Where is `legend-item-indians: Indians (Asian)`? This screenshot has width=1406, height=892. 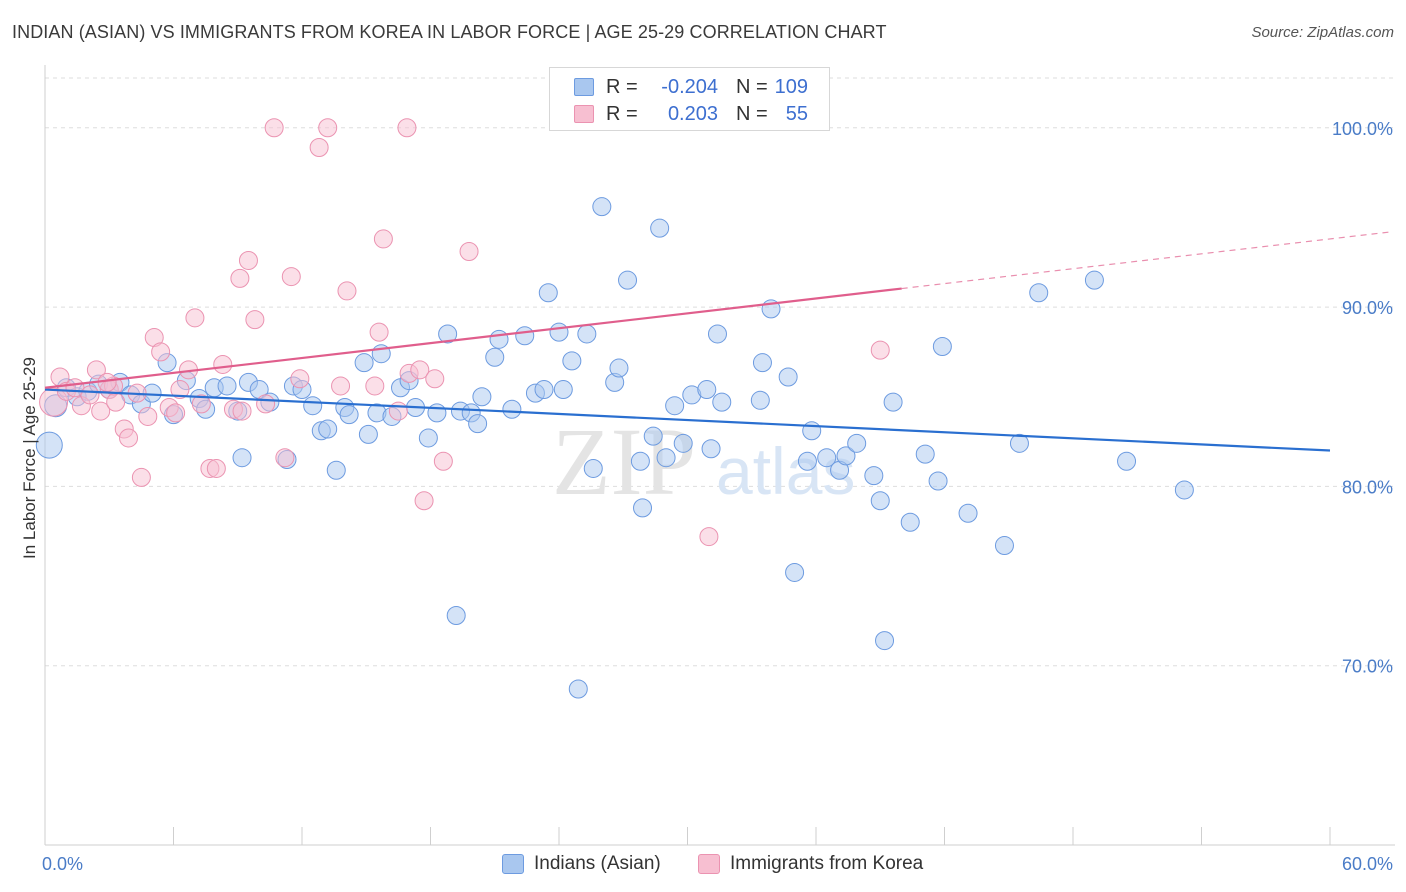
legend-item-indians: Indians (Asian) is located at coordinates (581, 864).